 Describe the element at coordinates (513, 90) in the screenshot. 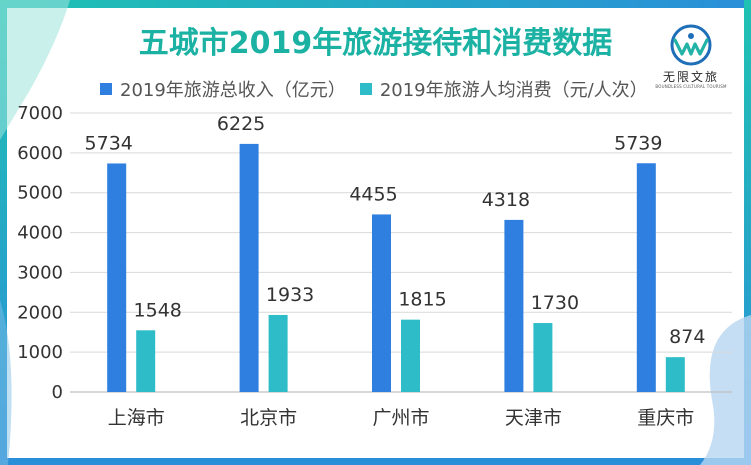

I see `legend-label-series2: 2019年旅游人均消费（元/人次）` at that location.